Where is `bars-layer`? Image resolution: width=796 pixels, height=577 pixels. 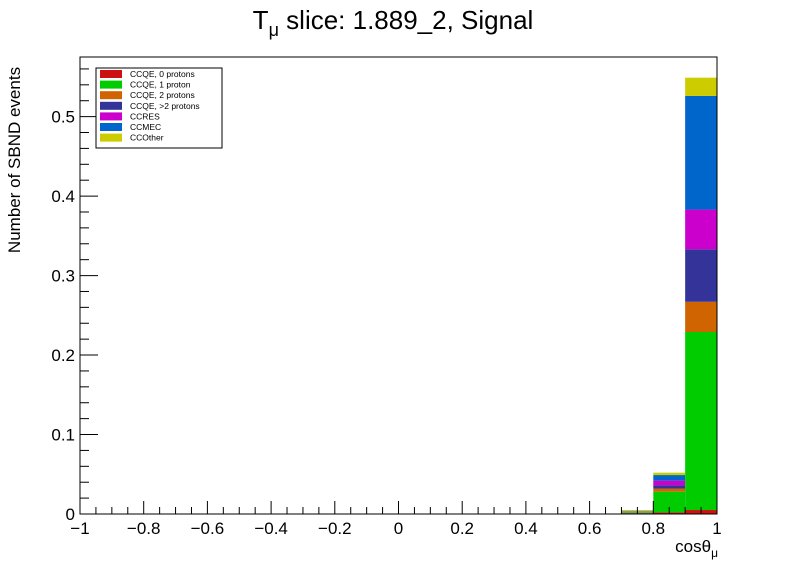
bars-layer is located at coordinates (669, 296).